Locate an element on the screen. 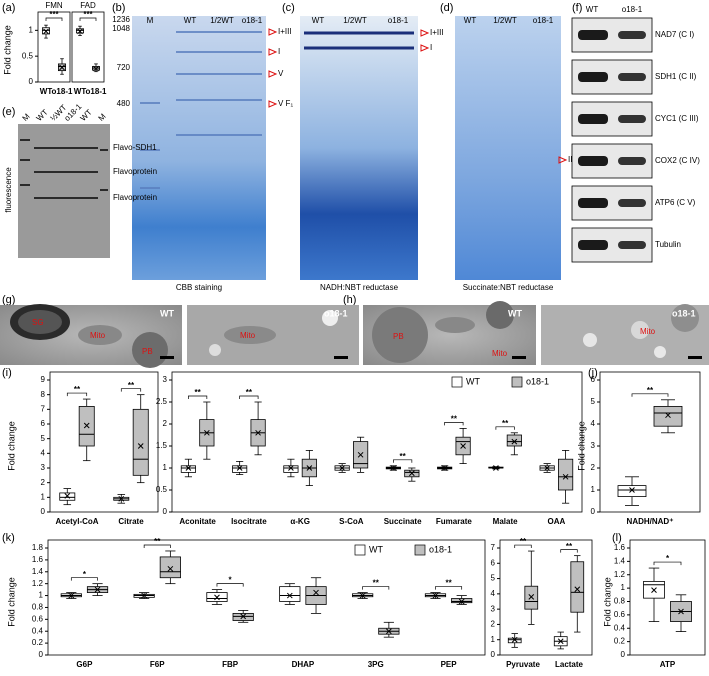  y-tick-label: 2 is located at coordinates (493, 624).